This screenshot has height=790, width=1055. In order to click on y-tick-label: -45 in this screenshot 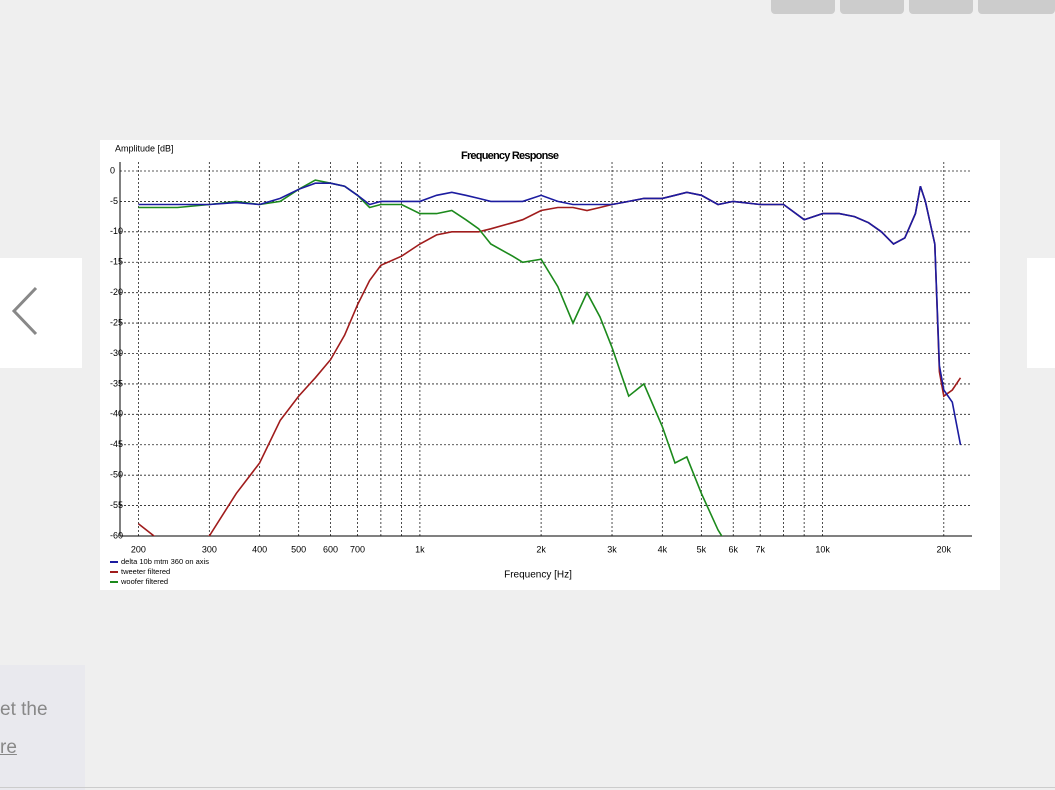, I will do `click(116, 444)`.